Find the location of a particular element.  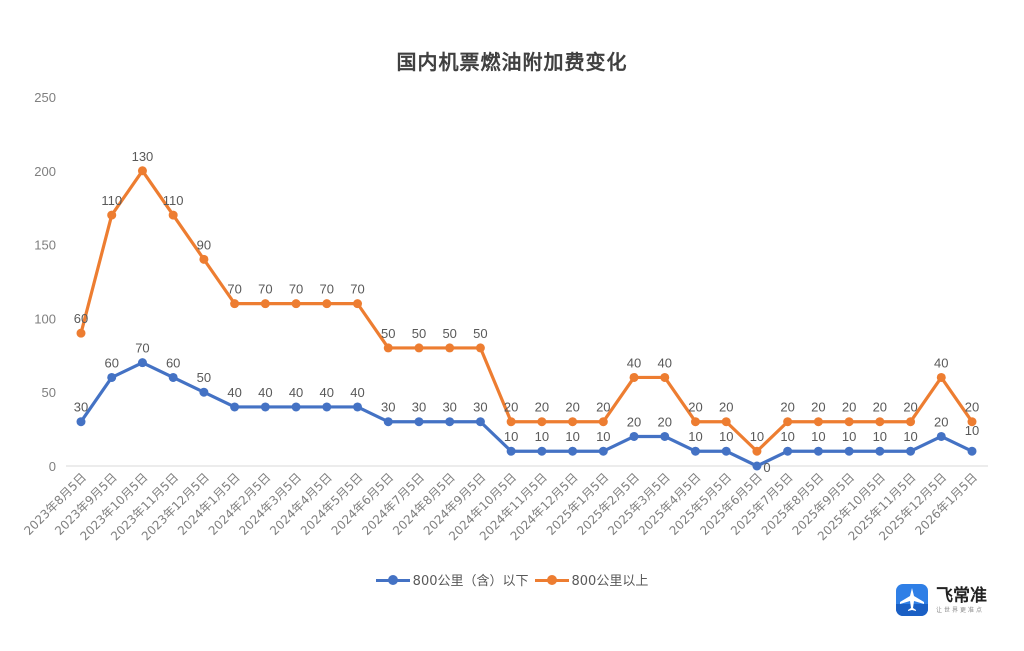

y-tick-label: 150 is located at coordinates (45, 245).